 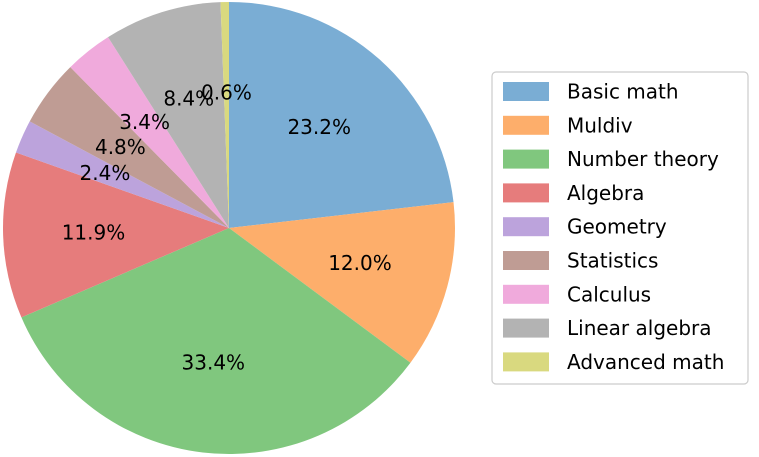 What do you see at coordinates (600, 125) in the screenshot?
I see `legend-label-muldiv: Muldiv` at bounding box center [600, 125].